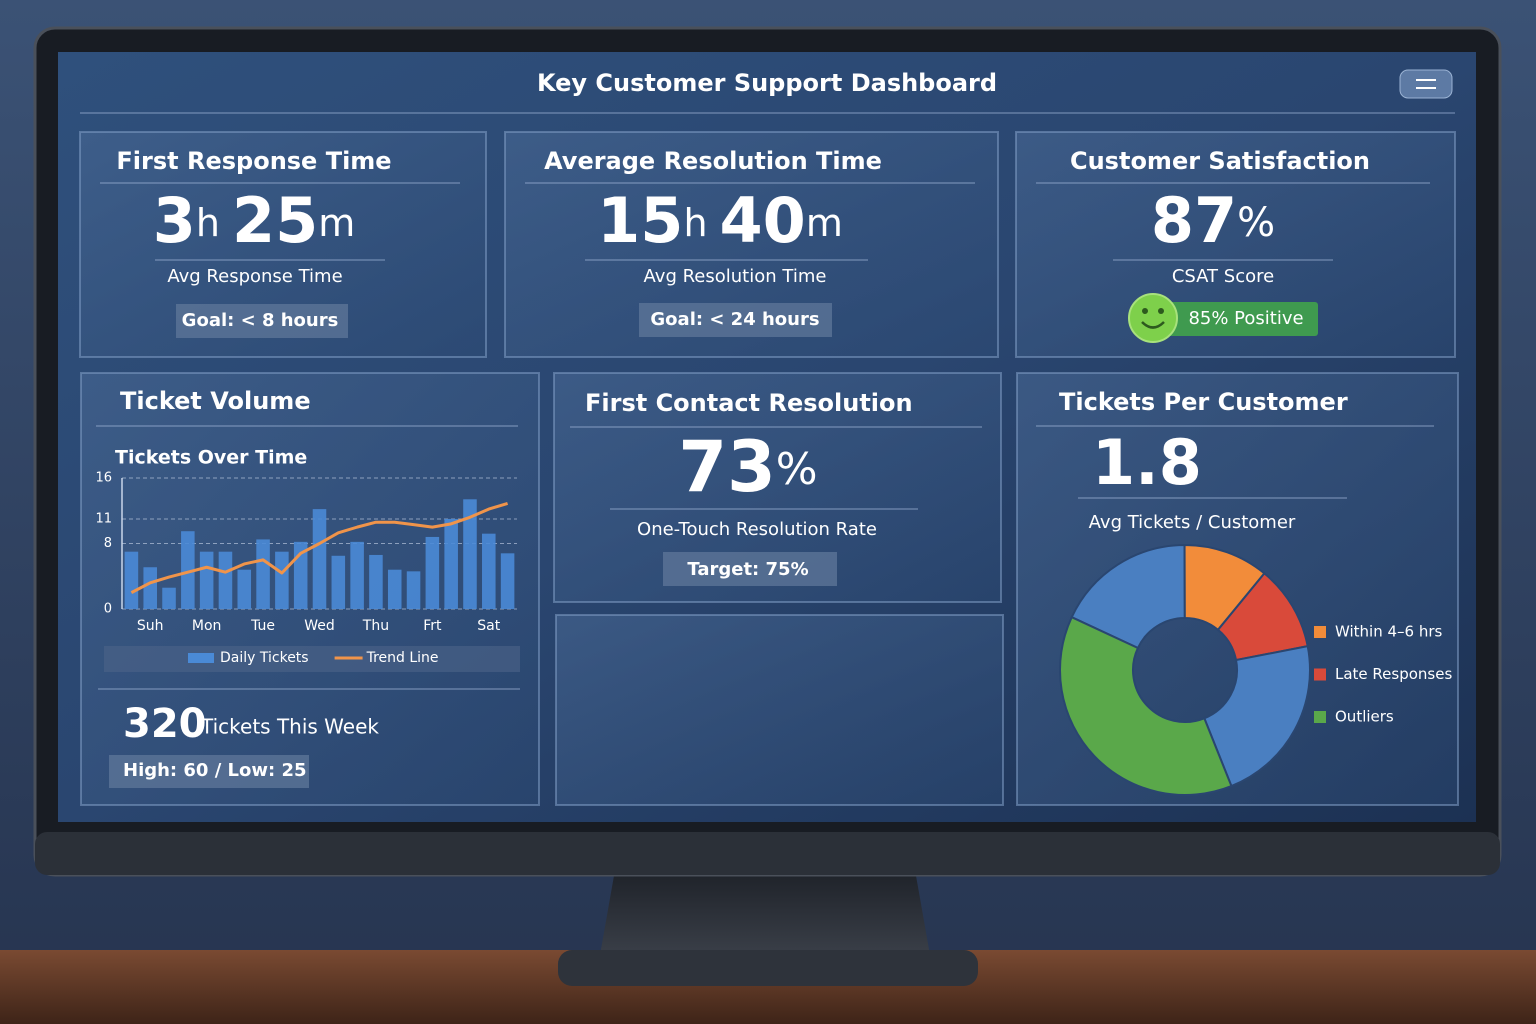 The width and height of the screenshot is (1536, 1024). What do you see at coordinates (1147, 462) in the screenshot?
I see `metric-value: 1.8` at bounding box center [1147, 462].